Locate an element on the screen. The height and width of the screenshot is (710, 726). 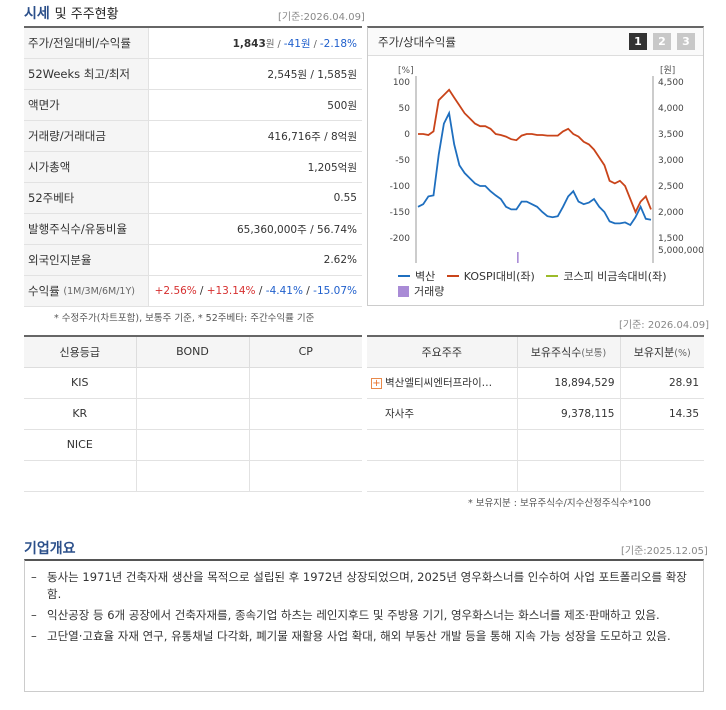
return-3m: +13.14% is located at coordinates (231, 291).